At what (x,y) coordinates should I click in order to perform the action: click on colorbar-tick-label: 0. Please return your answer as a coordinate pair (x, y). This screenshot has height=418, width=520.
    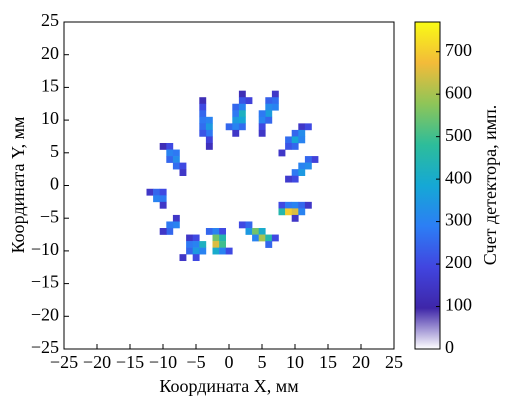
    Looking at the image, I should click on (449, 347).